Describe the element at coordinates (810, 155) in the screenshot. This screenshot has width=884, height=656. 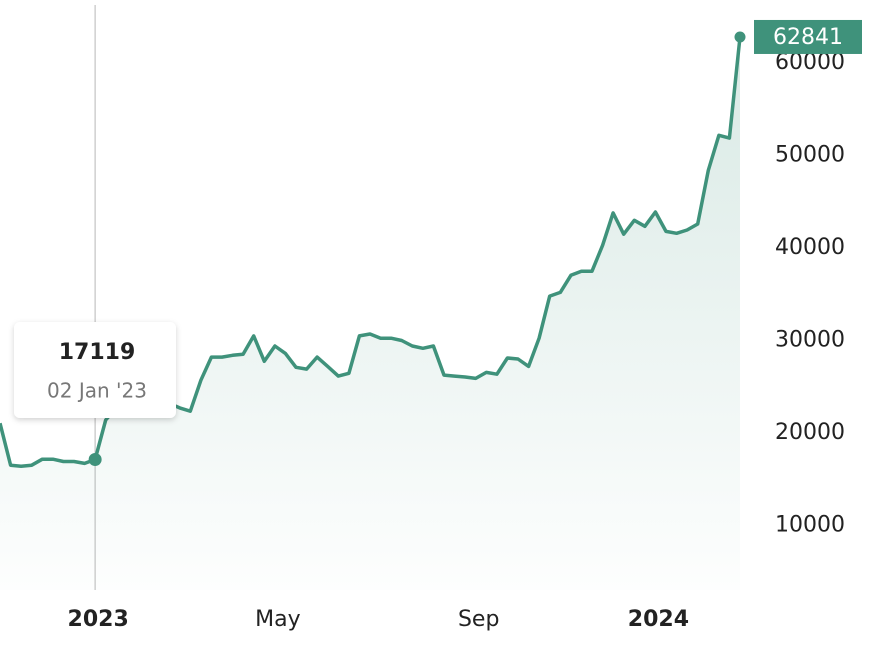
I see `y-tick-label: 50000` at that location.